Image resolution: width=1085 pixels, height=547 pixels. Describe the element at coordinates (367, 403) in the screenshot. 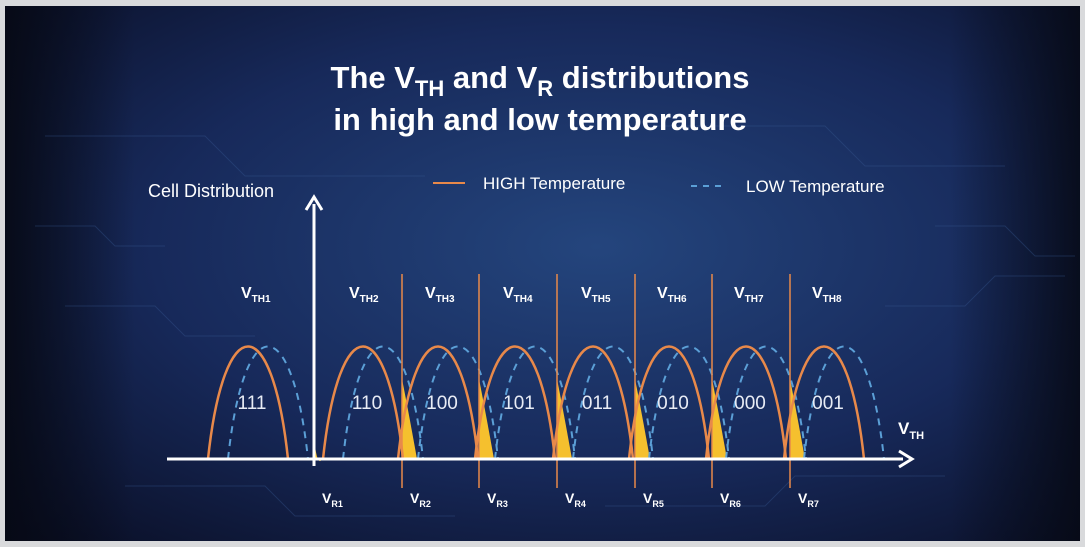

I see `state-code-label: 110` at that location.